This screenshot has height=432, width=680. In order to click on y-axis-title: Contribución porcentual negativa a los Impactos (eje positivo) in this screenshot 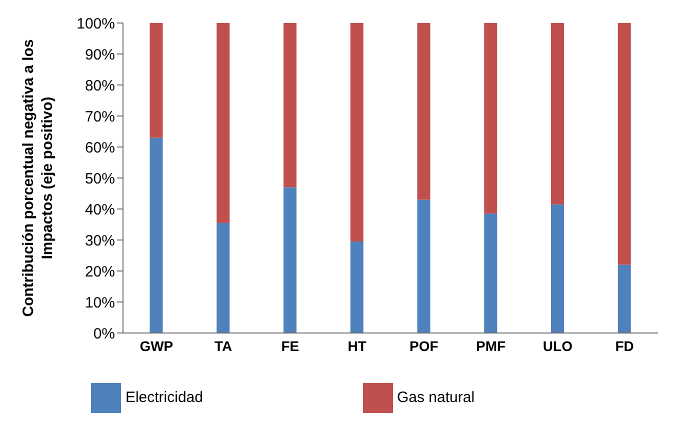, I will do `click(38, 178)`.